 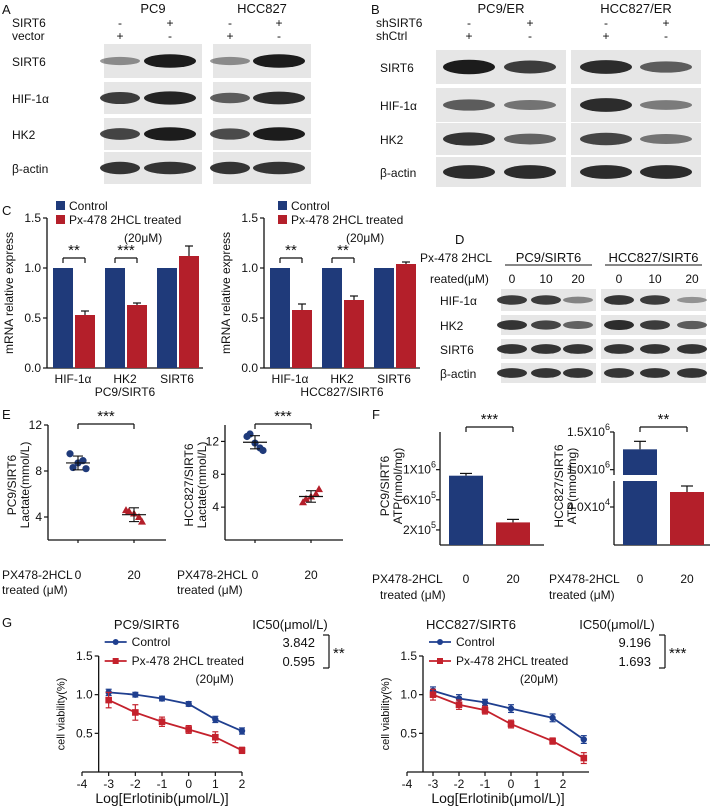 I want to click on x-axis-label-line1: PX478-2HCL, so click(x=212, y=575).